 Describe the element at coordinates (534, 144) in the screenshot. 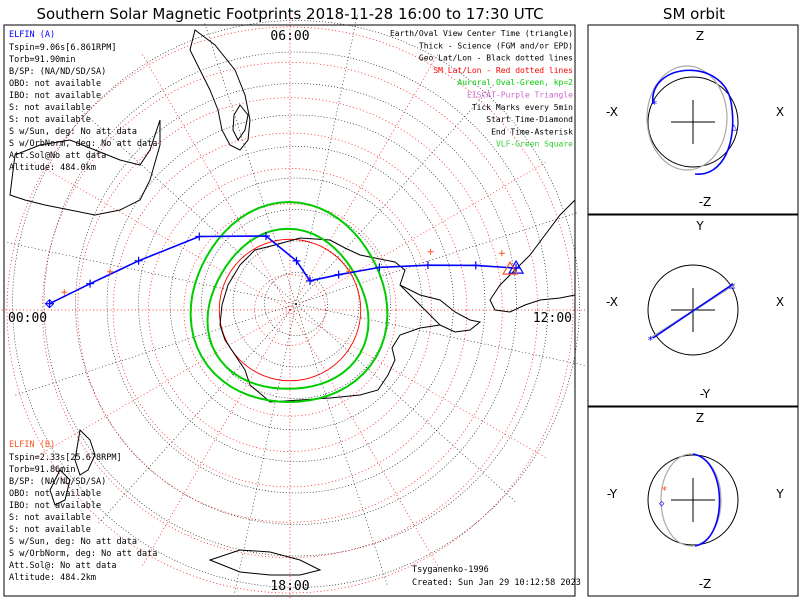

I see `legend-entry: VLF-Green Square` at that location.